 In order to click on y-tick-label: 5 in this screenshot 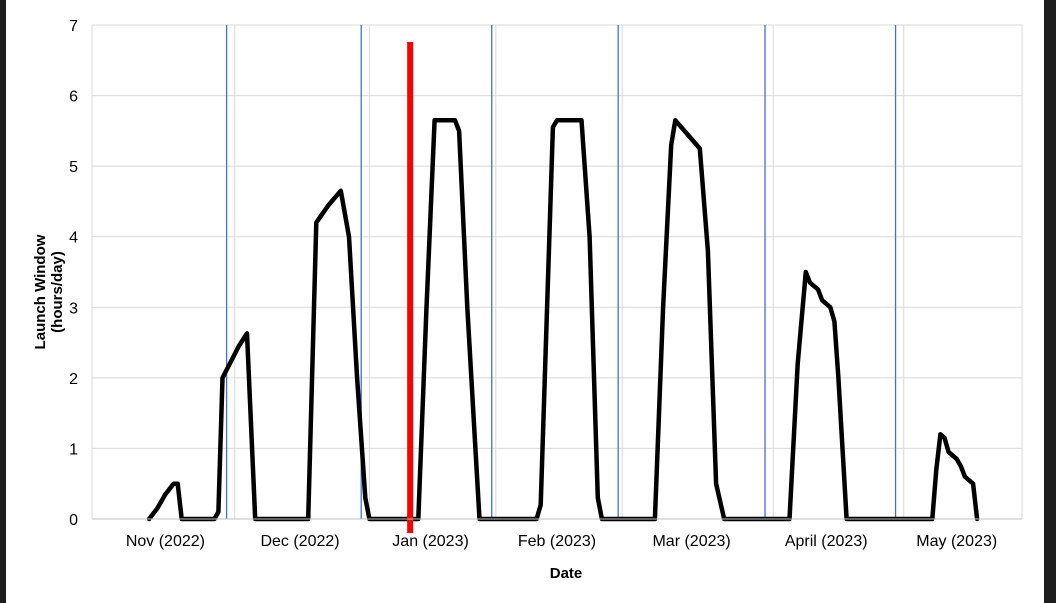, I will do `click(73, 167)`.